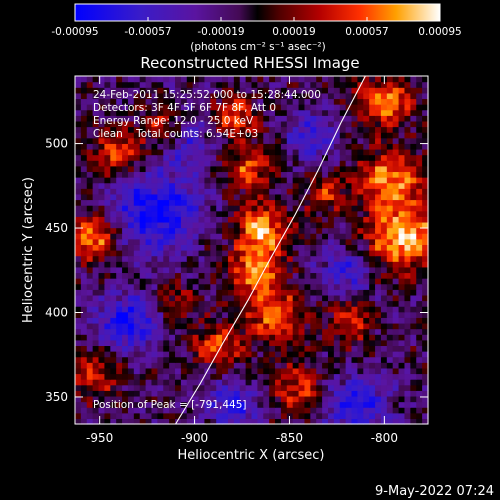 The image size is (500, 500). I want to click on annotation-detectors: Detectors: 3F 4F 5F 6F 7F 8F, Att 0, so click(184, 108).